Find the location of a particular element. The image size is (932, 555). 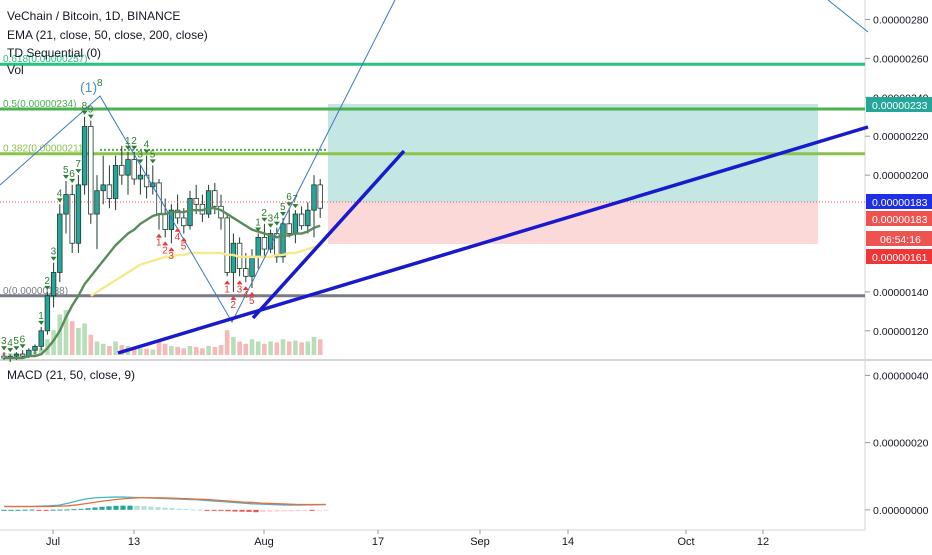

fib-level-label: 0.5(0.00000234) is located at coordinates (39, 104).